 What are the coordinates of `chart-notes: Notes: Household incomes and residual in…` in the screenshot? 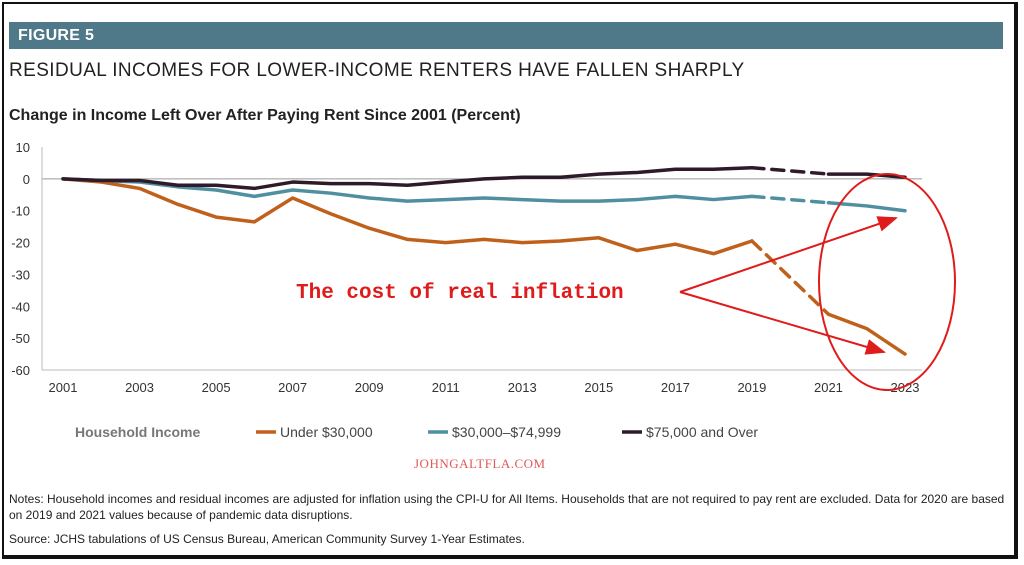 It's located at (507, 507).